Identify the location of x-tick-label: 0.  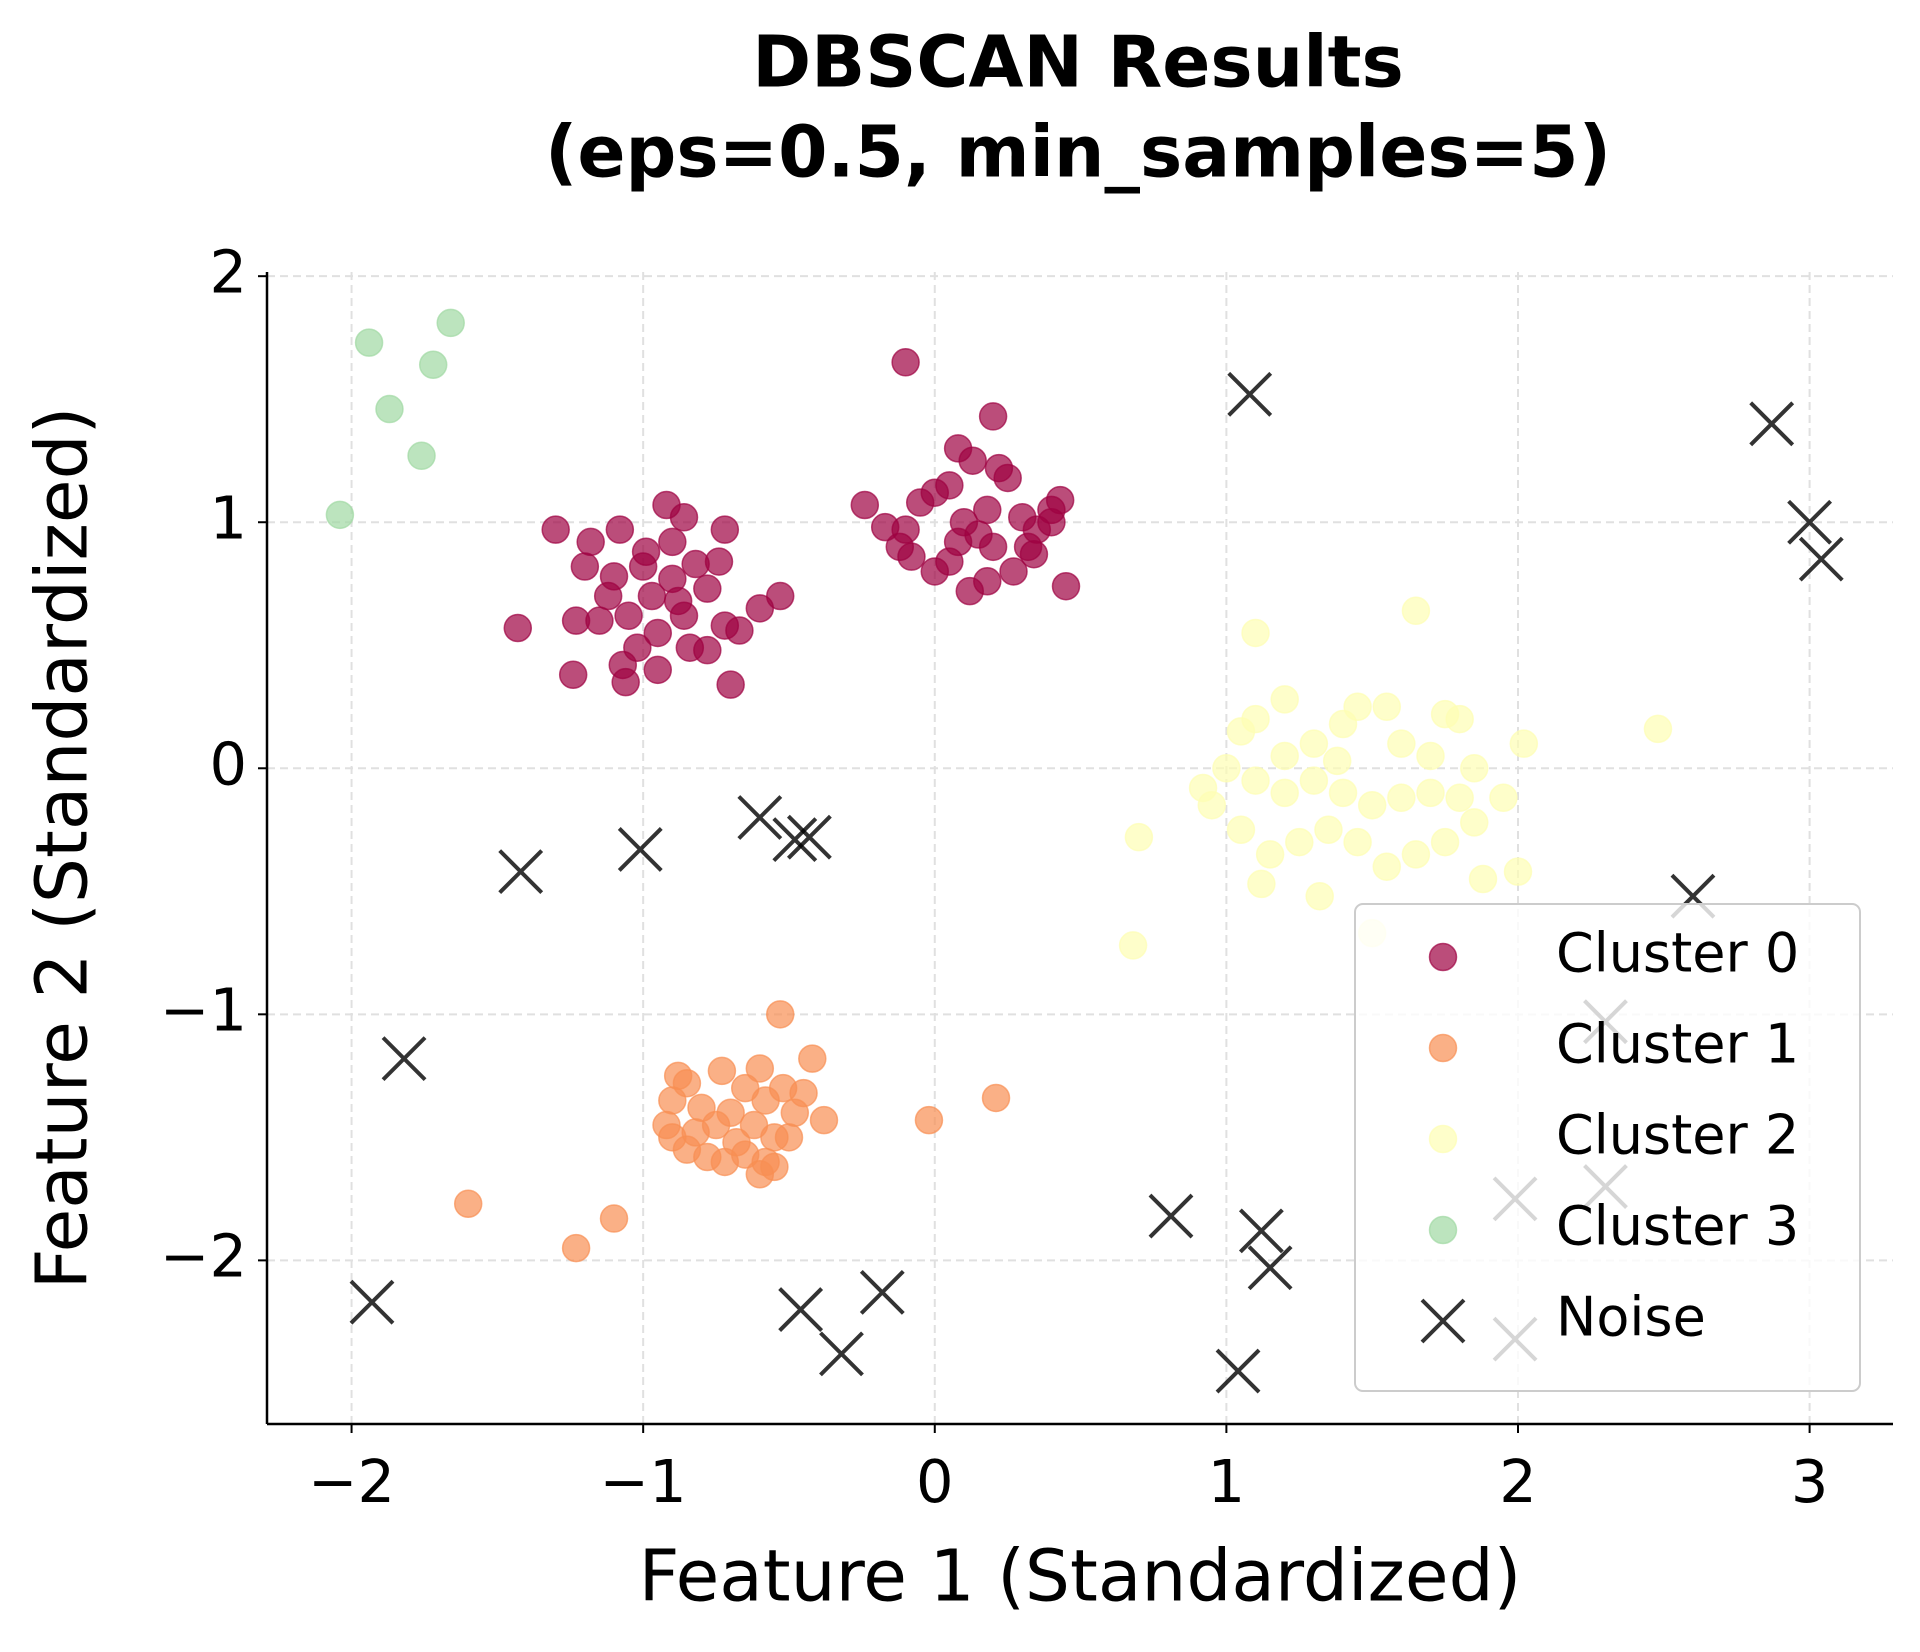
(935, 1481).